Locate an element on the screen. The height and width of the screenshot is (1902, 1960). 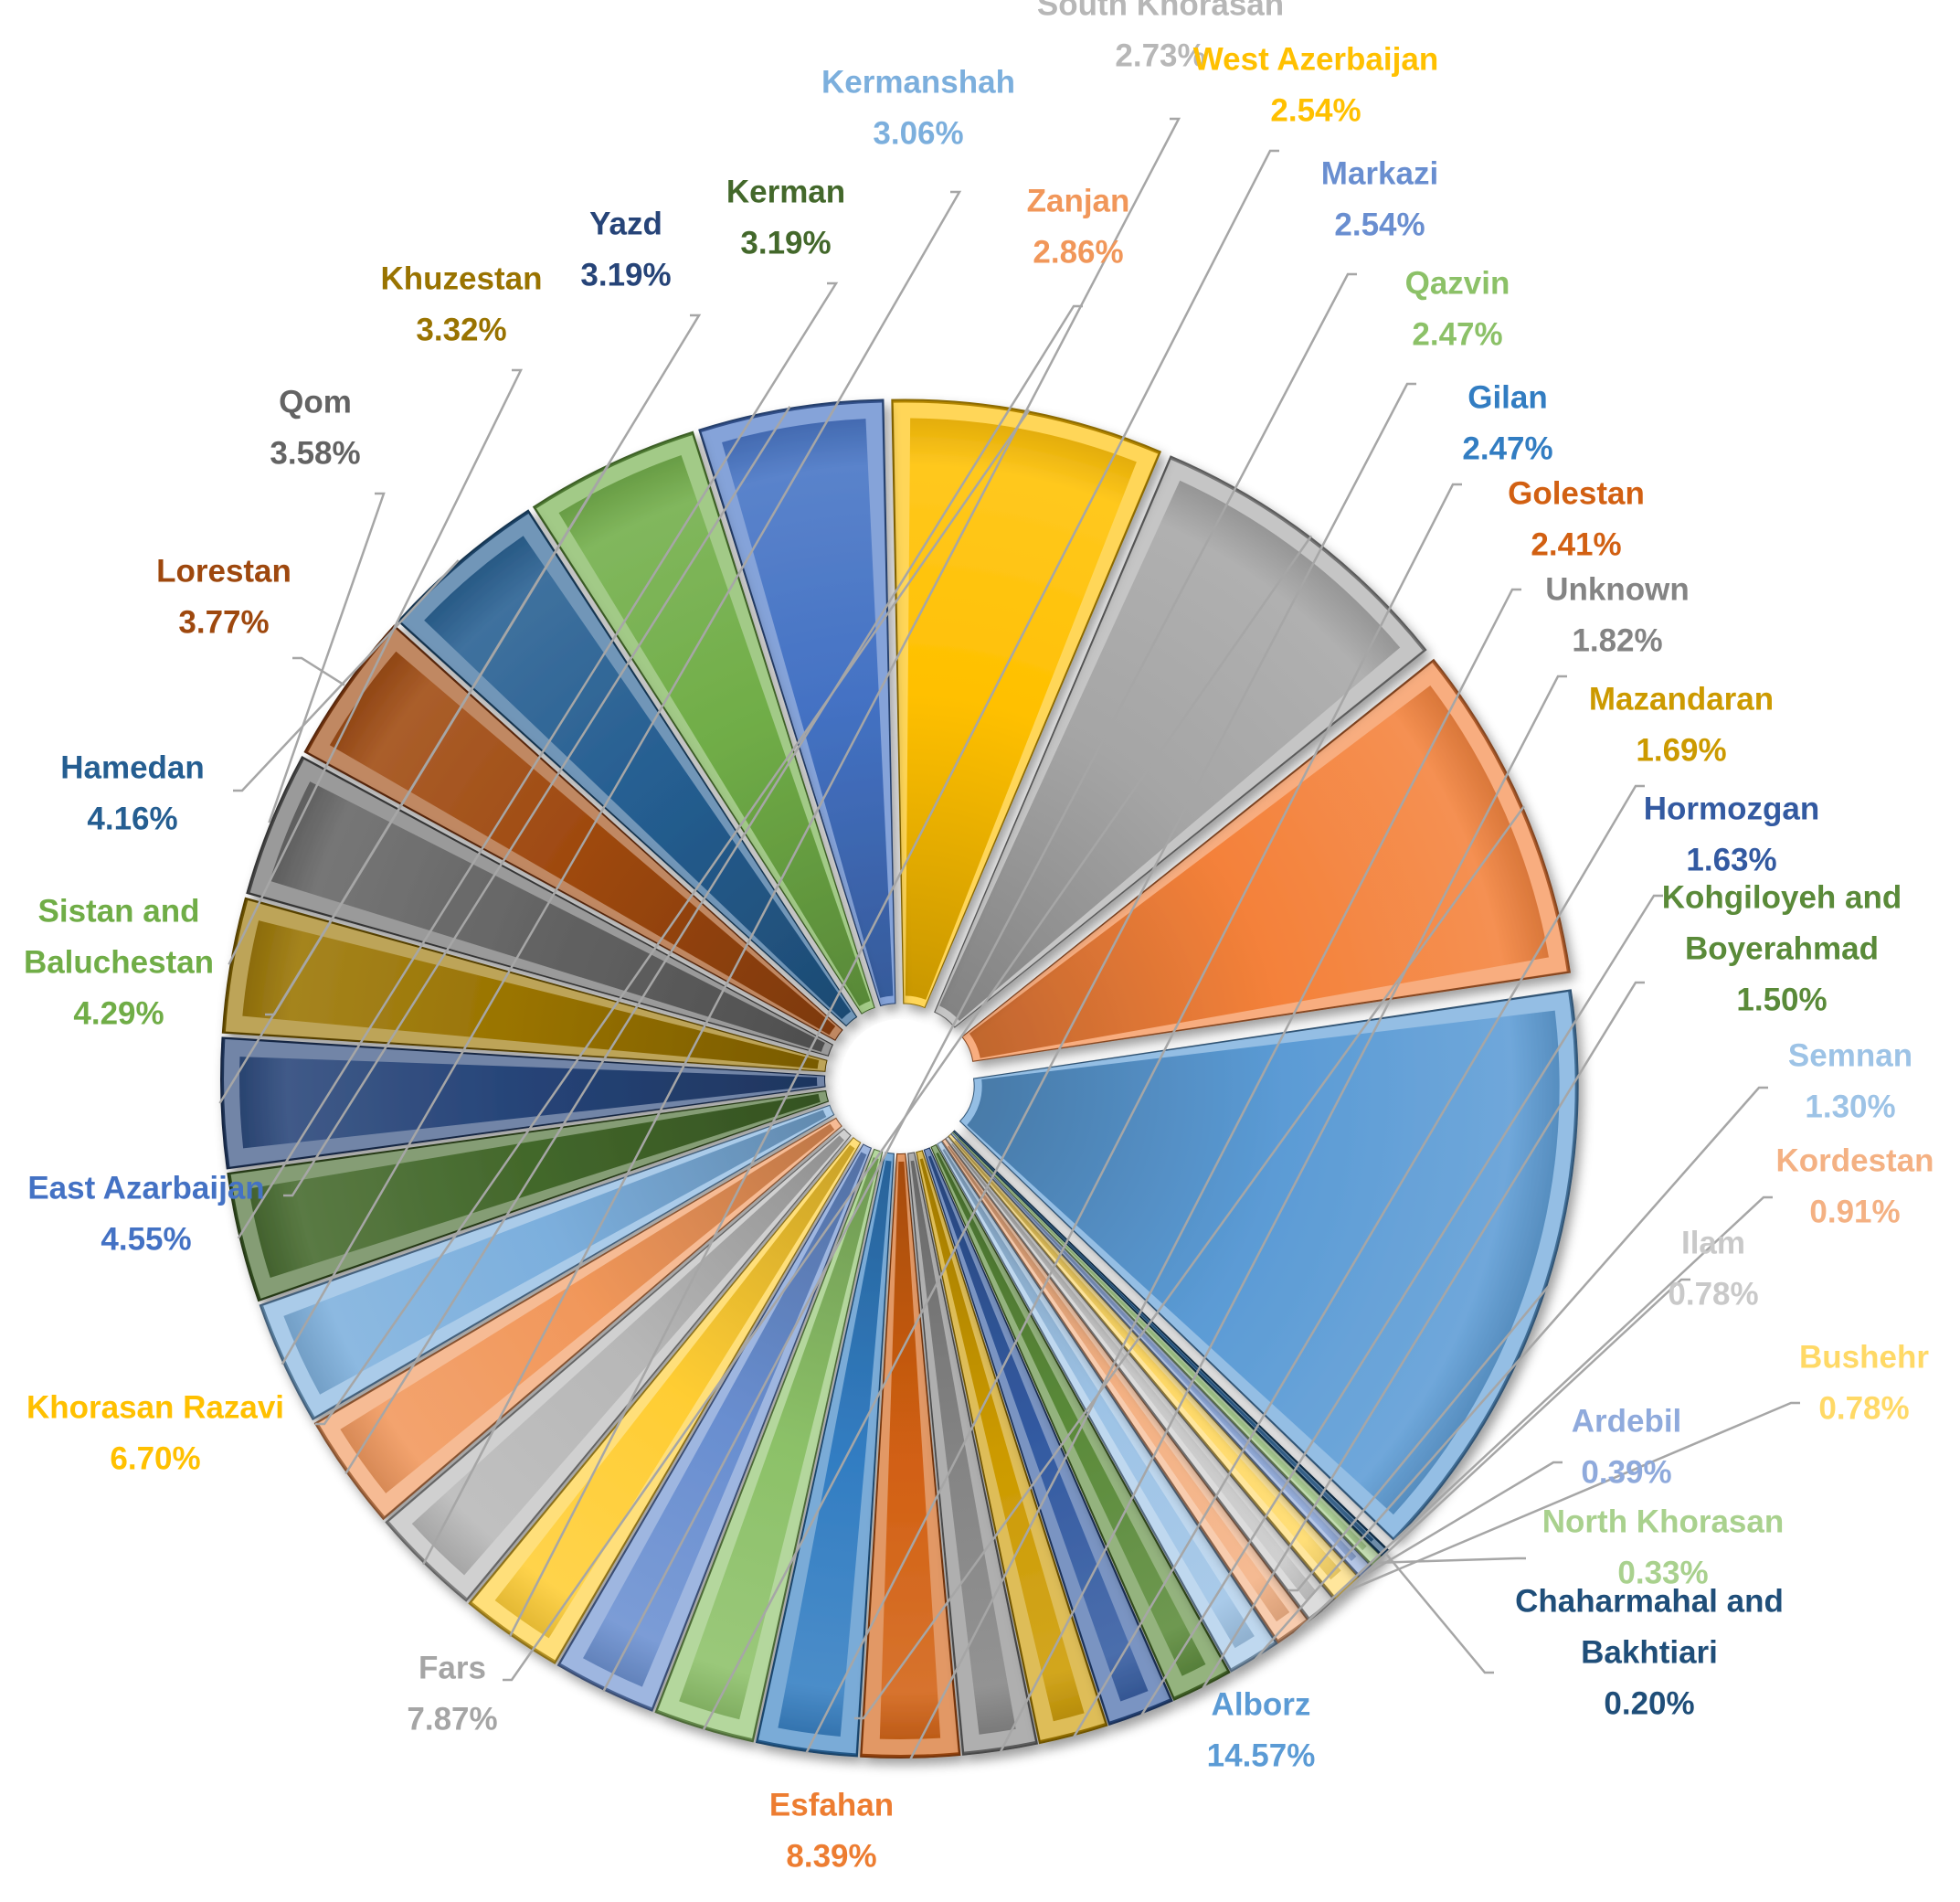
slice-hormozgan-face is located at coordinates (1038, 1428).